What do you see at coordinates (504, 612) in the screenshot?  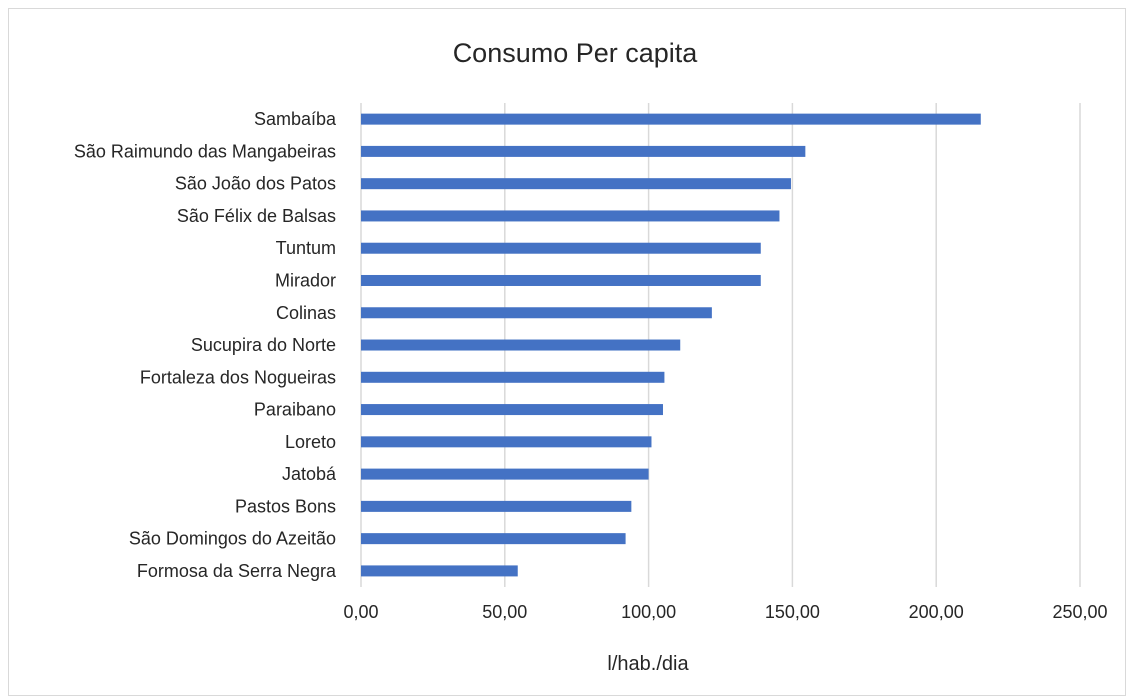 I see `x-tick-label: 50,00` at bounding box center [504, 612].